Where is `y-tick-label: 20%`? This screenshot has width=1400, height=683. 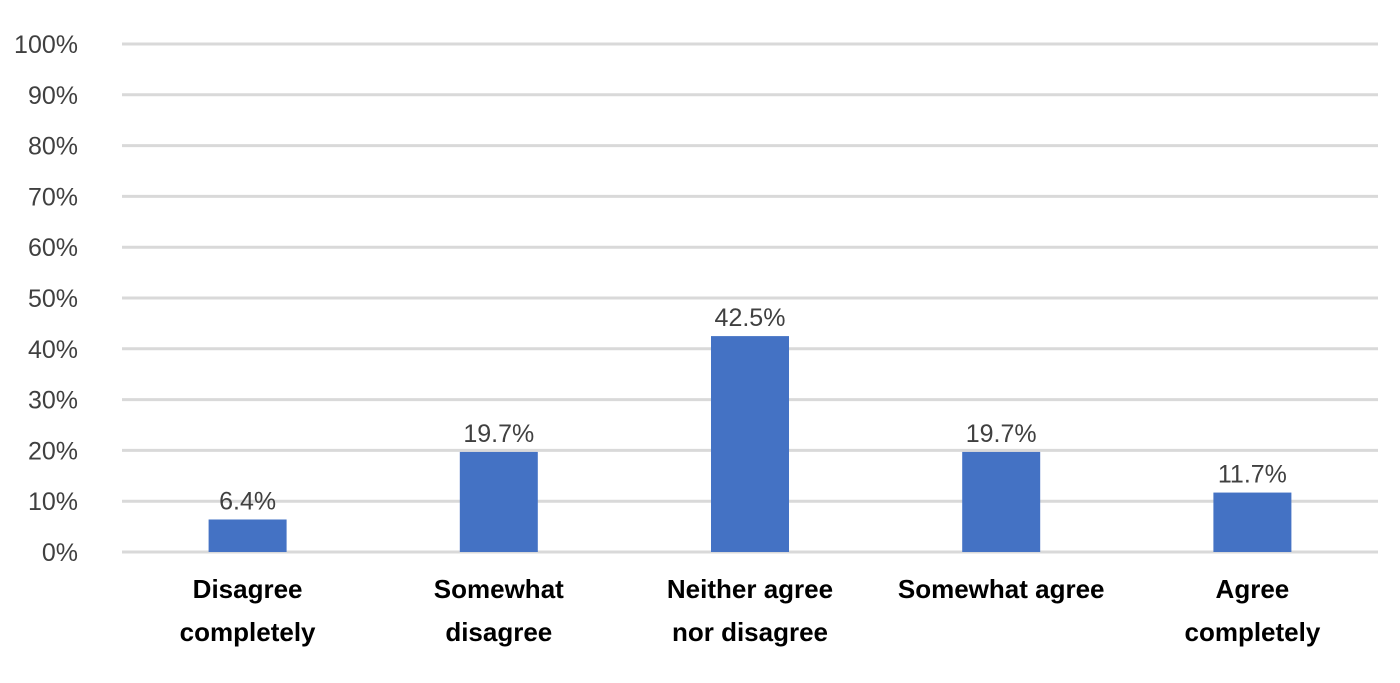 y-tick-label: 20% is located at coordinates (53, 451).